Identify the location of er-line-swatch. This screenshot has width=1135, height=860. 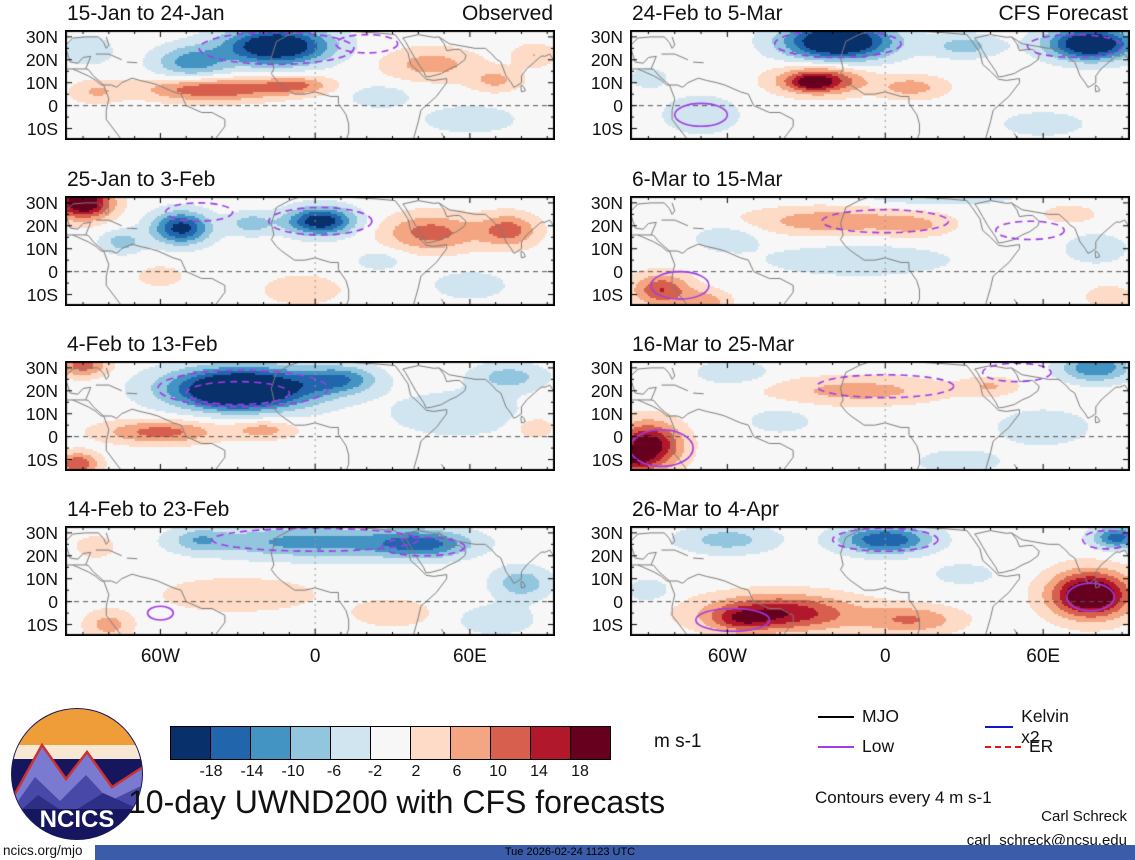
(1003, 746).